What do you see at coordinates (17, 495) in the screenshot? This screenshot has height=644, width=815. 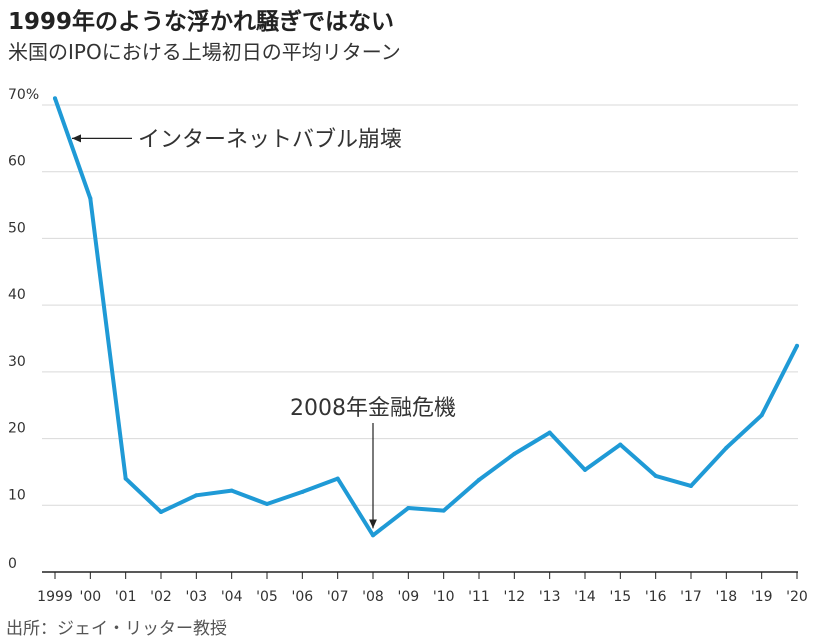 I see `y-tick-label: 10` at bounding box center [17, 495].